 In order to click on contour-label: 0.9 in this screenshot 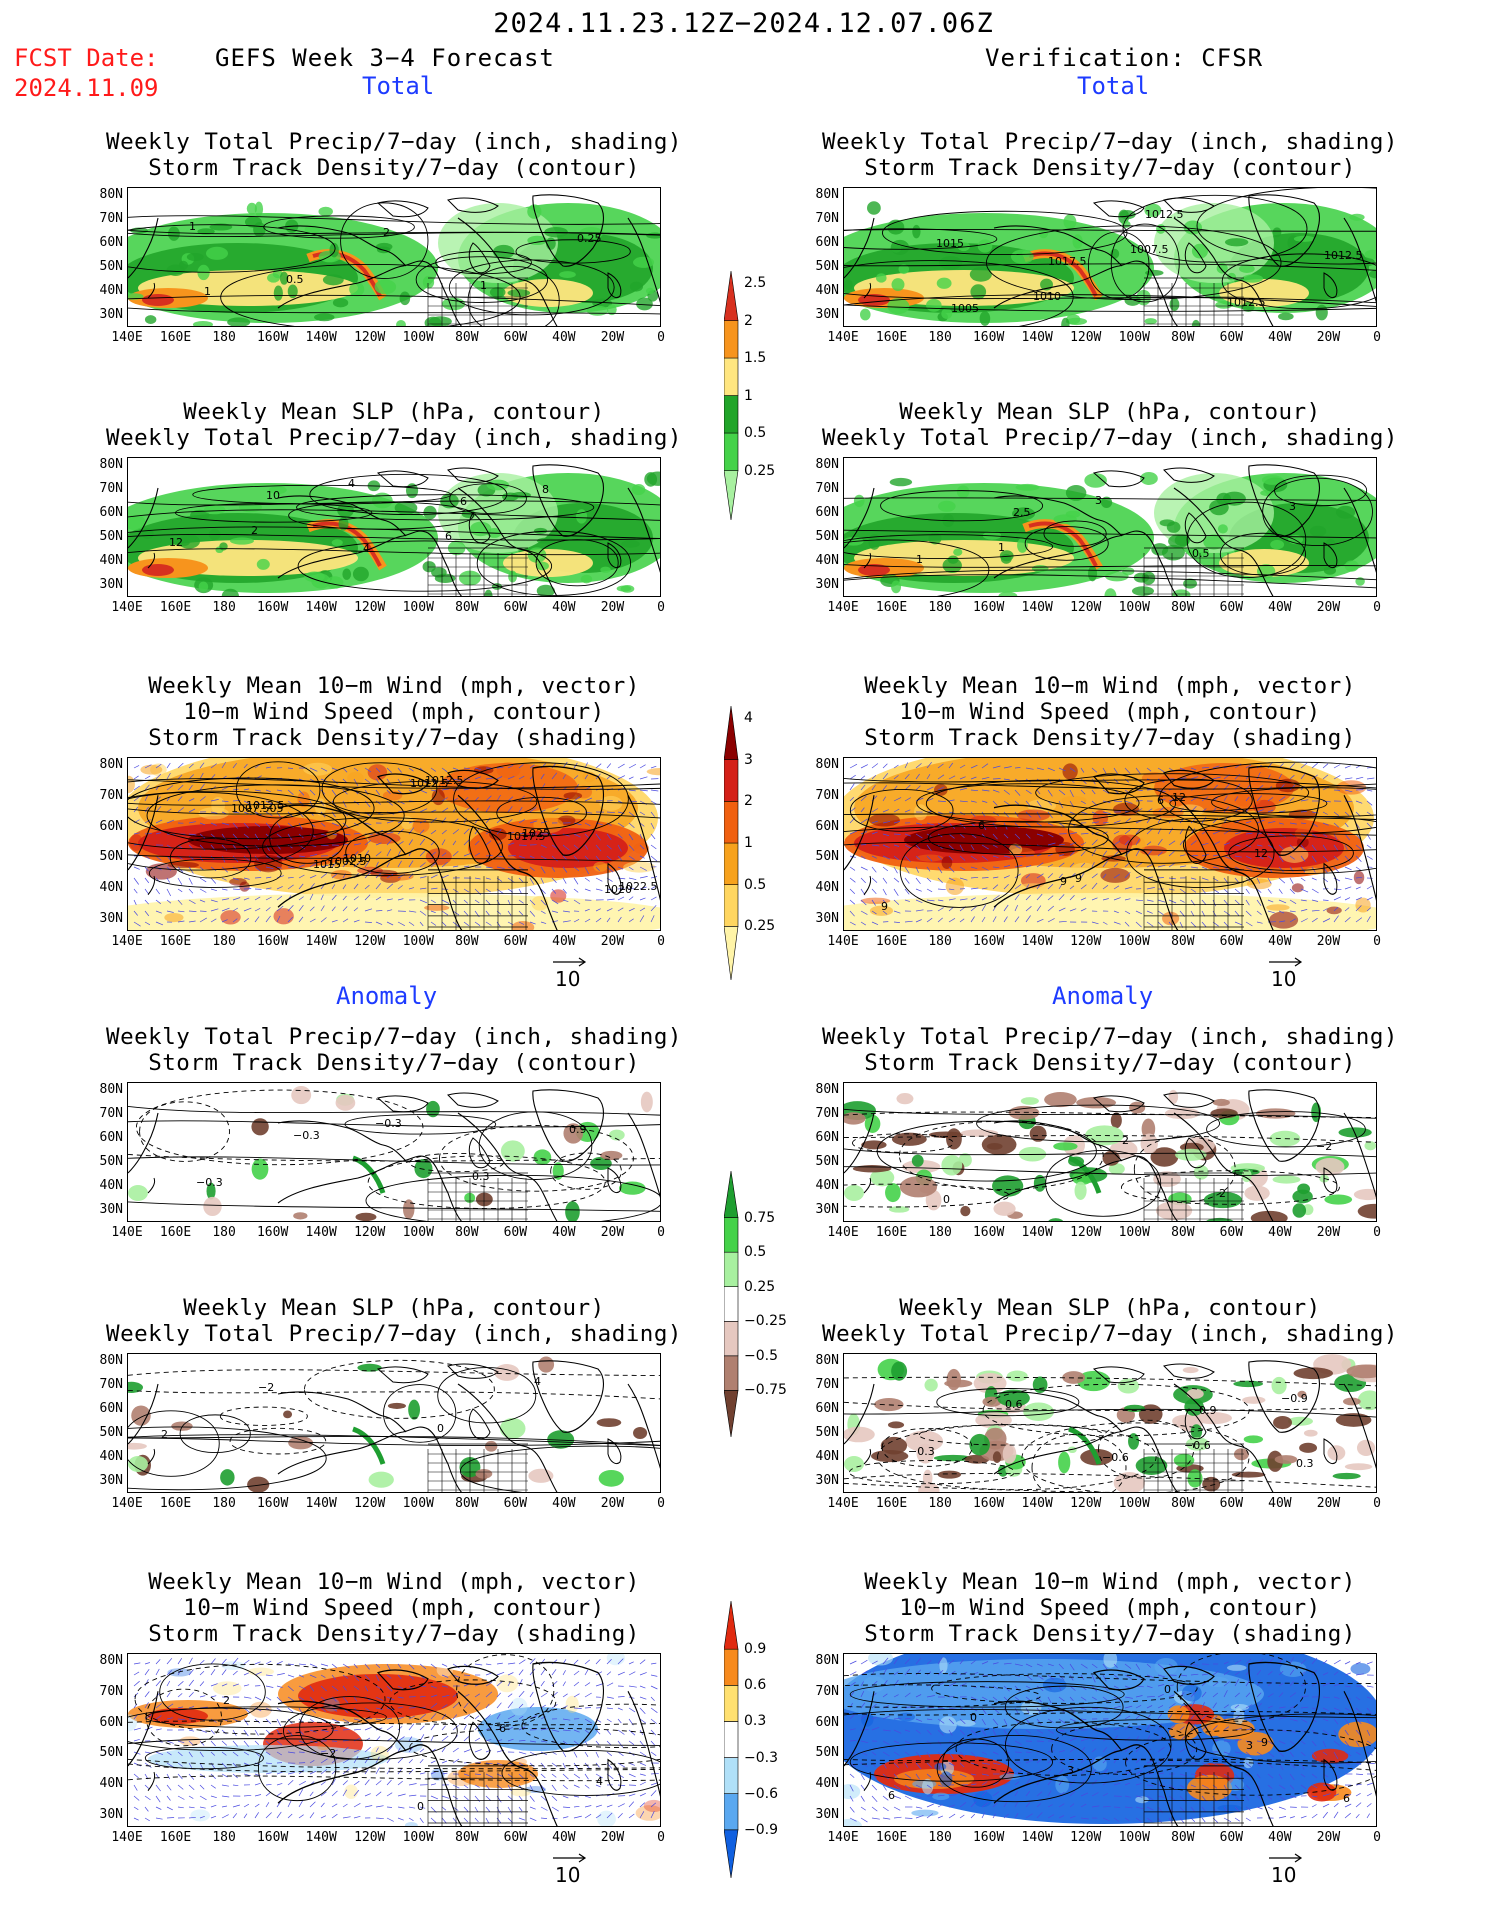, I will do `click(578, 1129)`.